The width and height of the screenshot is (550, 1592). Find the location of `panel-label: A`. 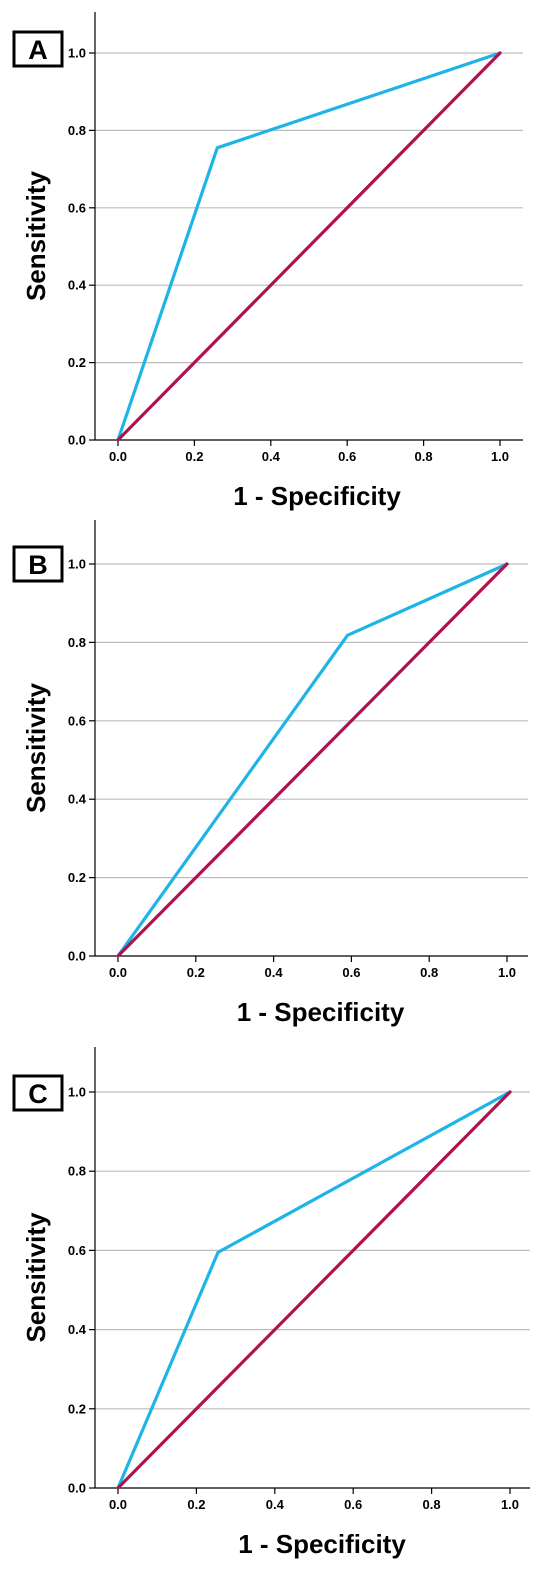

panel-label: A is located at coordinates (38, 50).